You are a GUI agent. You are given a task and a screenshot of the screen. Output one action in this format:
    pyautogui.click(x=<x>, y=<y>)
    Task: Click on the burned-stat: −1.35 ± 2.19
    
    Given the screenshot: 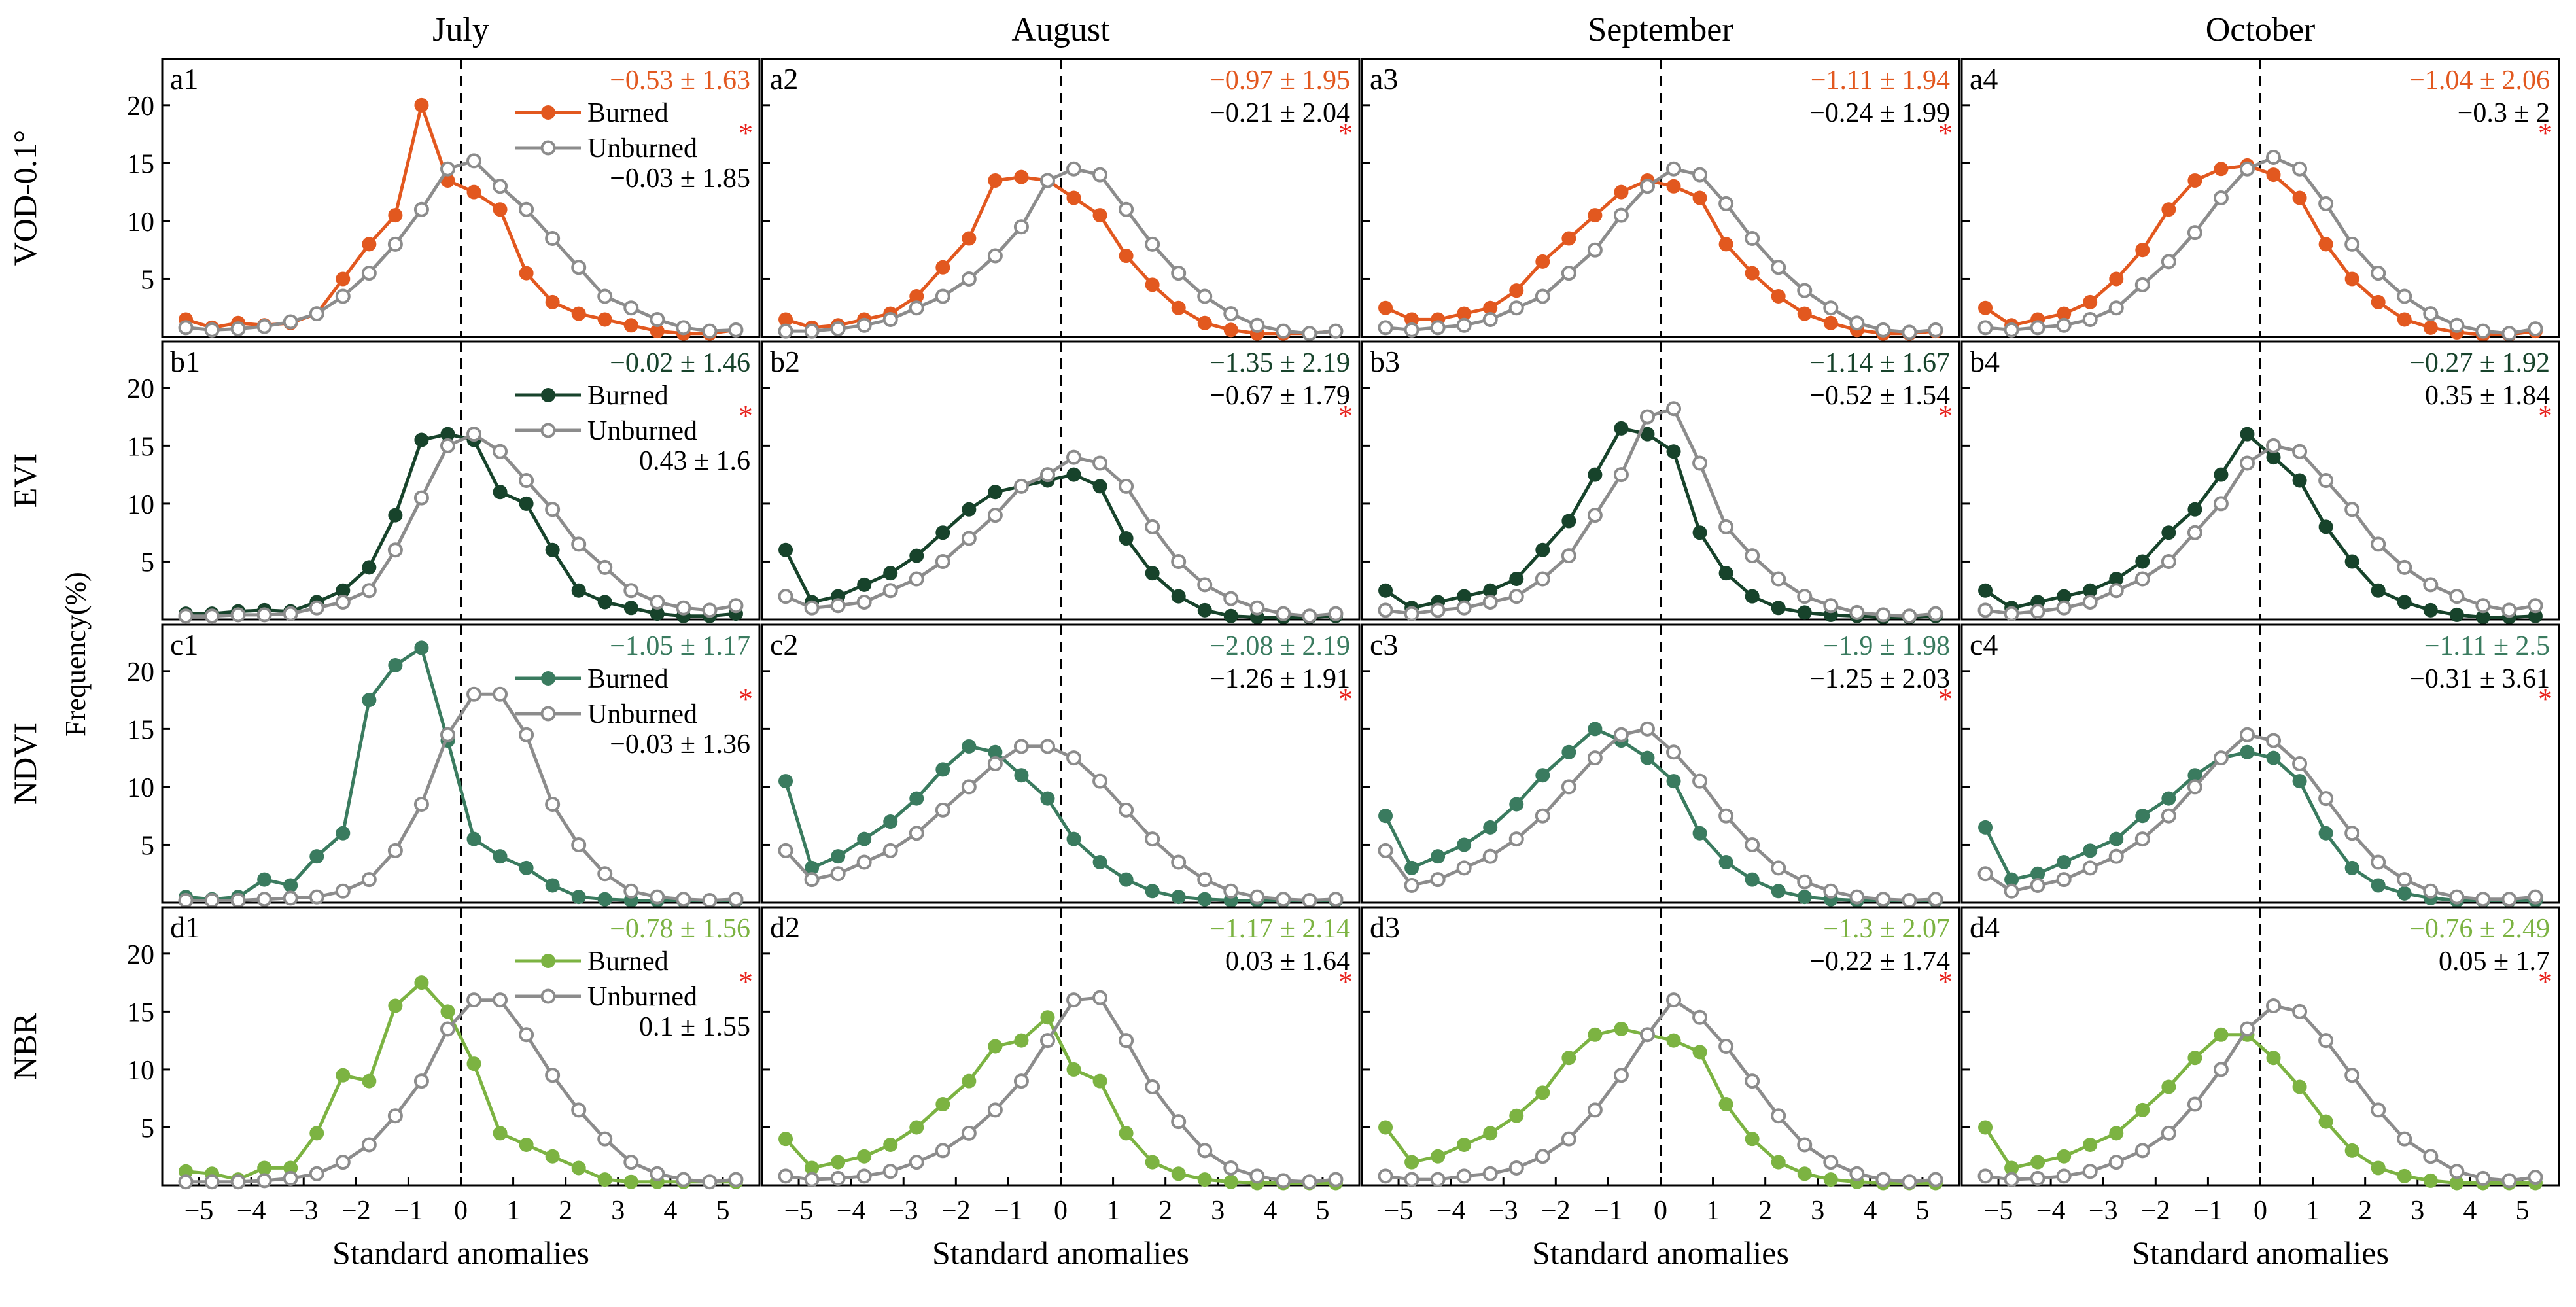 What is the action you would take?
    pyautogui.click(x=1280, y=363)
    